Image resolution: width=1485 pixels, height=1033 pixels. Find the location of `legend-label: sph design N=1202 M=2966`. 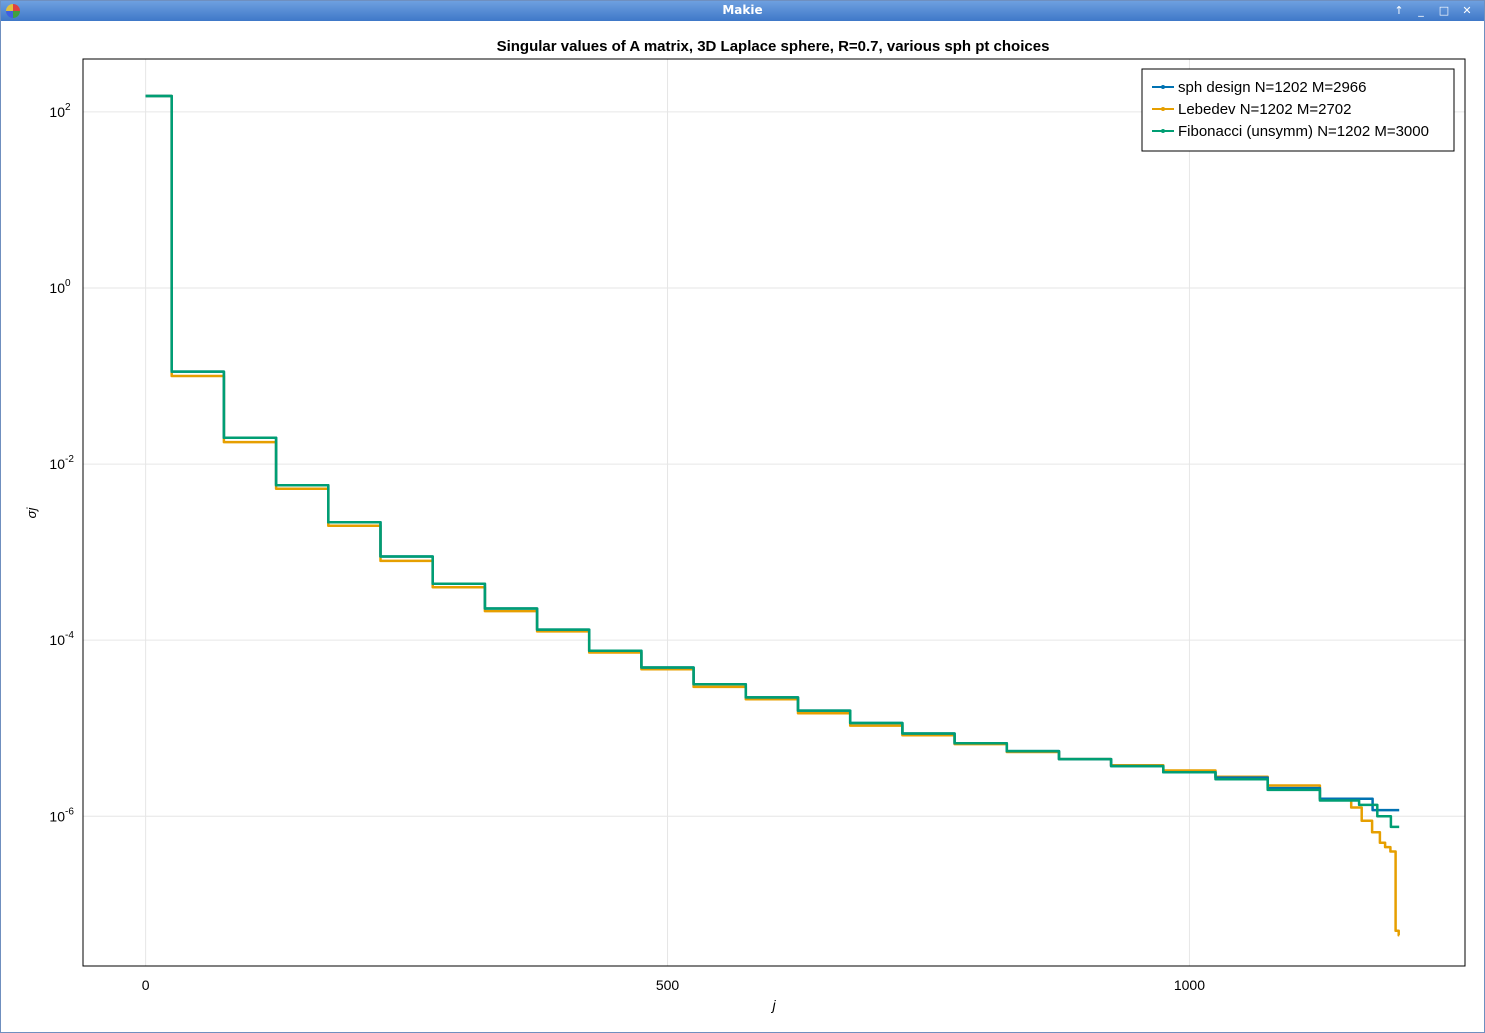

legend-label: sph design N=1202 M=2966 is located at coordinates (1272, 87).